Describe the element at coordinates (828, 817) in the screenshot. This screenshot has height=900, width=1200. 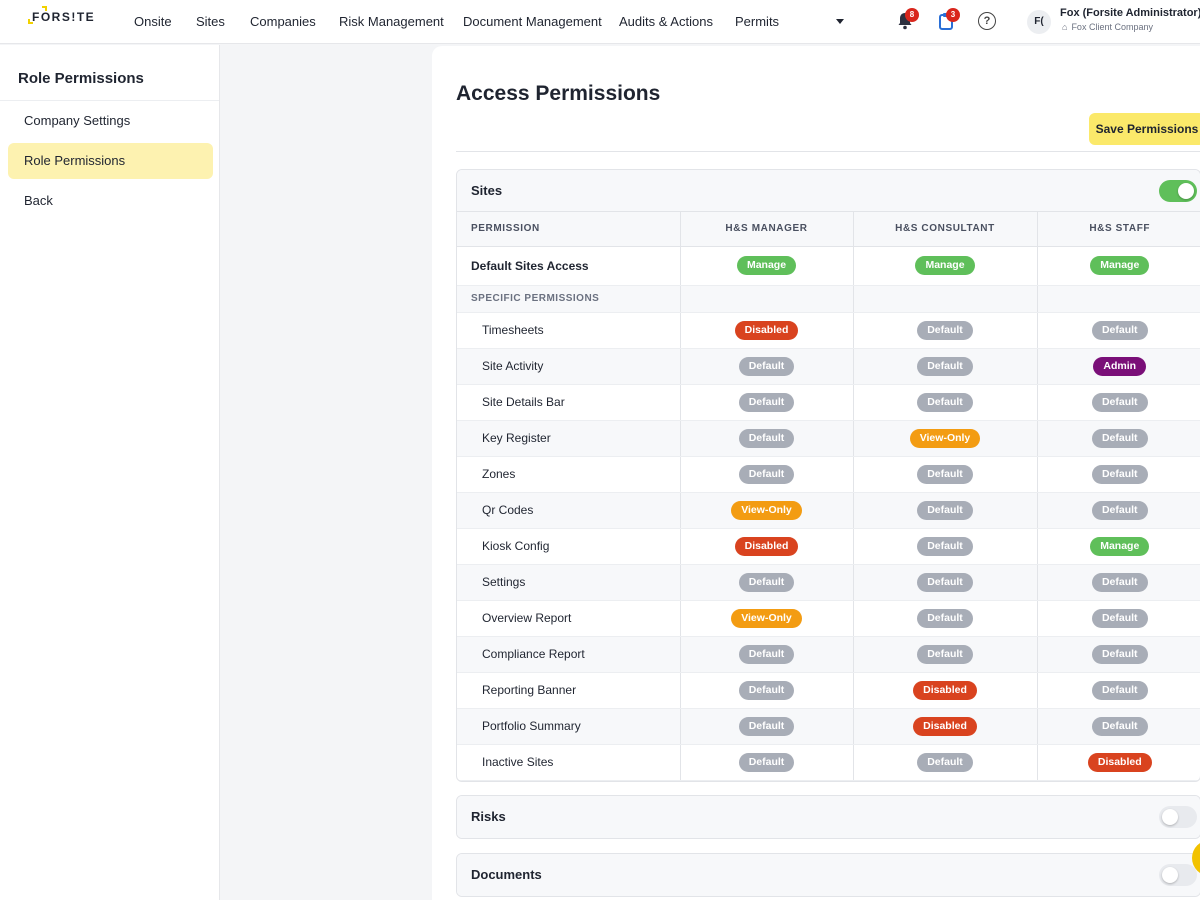
I see `section-header: Risks` at that location.